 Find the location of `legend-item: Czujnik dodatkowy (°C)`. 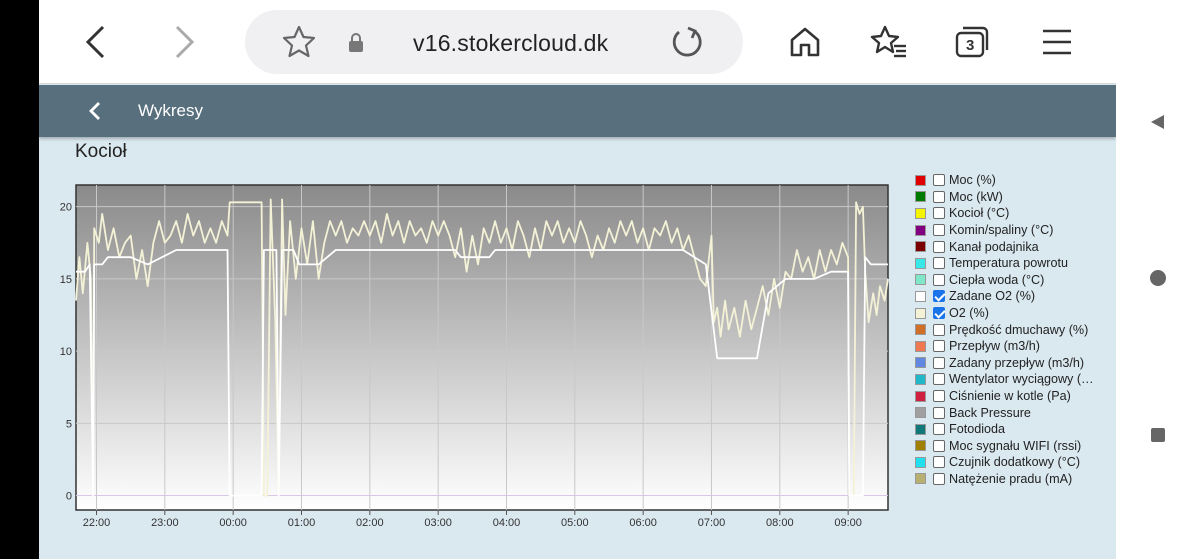

legend-item: Czujnik dodatkowy (°C) is located at coordinates (1015, 462).